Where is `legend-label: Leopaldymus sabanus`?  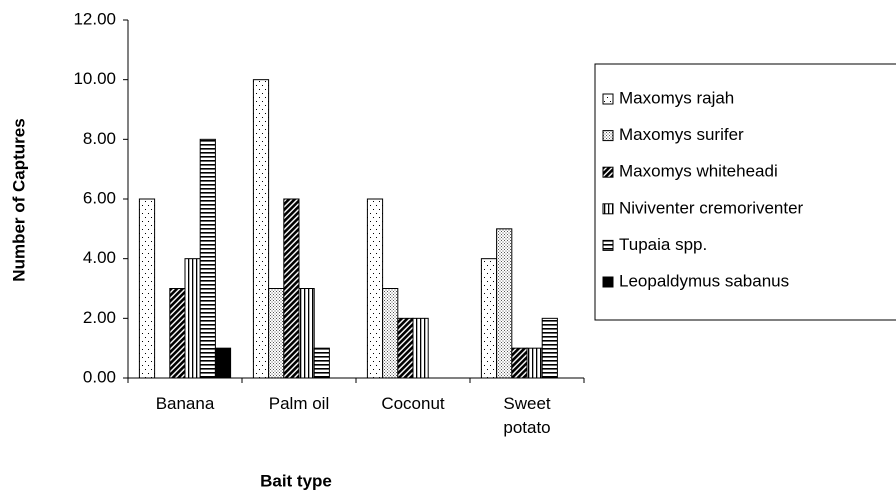
legend-label: Leopaldymus sabanus is located at coordinates (704, 280).